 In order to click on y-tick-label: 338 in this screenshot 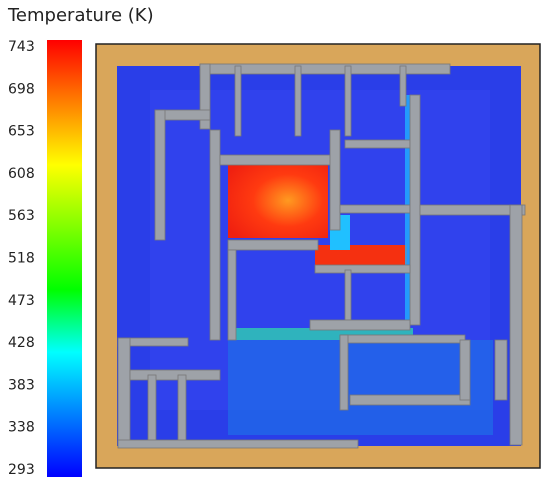, I will do `click(21, 428)`.